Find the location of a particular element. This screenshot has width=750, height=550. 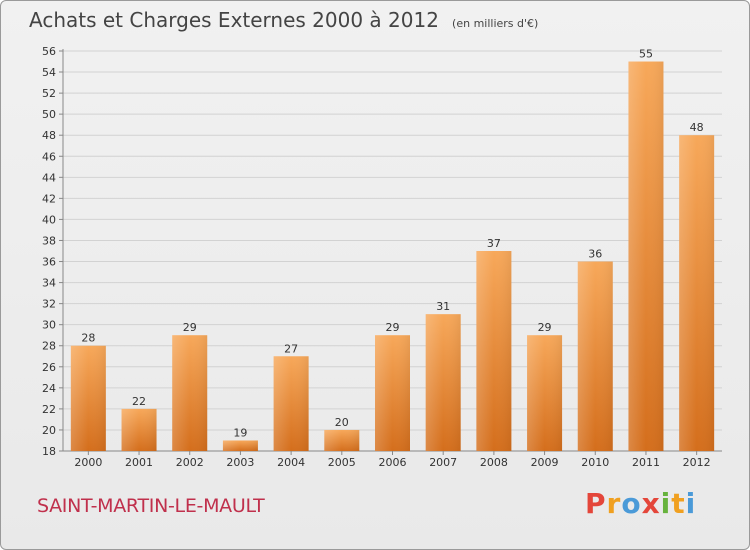

y-tick-label: 32 is located at coordinates (49, 304).